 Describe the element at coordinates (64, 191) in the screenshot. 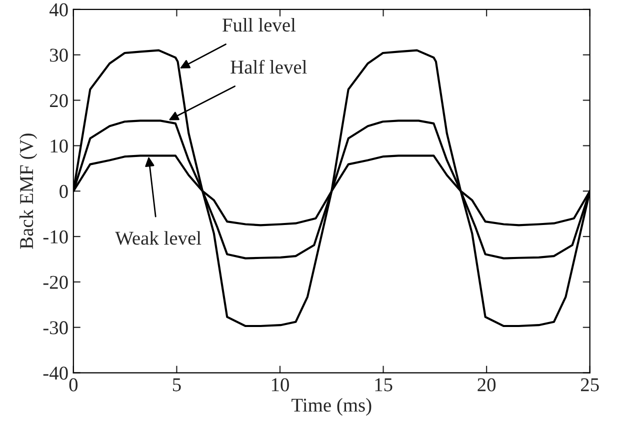

I see `y-tick-label: 0` at that location.